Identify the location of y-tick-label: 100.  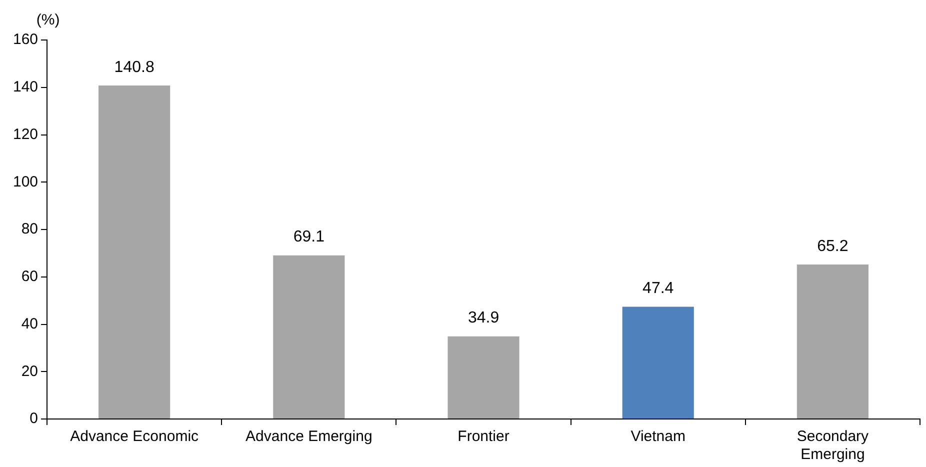
(25, 181).